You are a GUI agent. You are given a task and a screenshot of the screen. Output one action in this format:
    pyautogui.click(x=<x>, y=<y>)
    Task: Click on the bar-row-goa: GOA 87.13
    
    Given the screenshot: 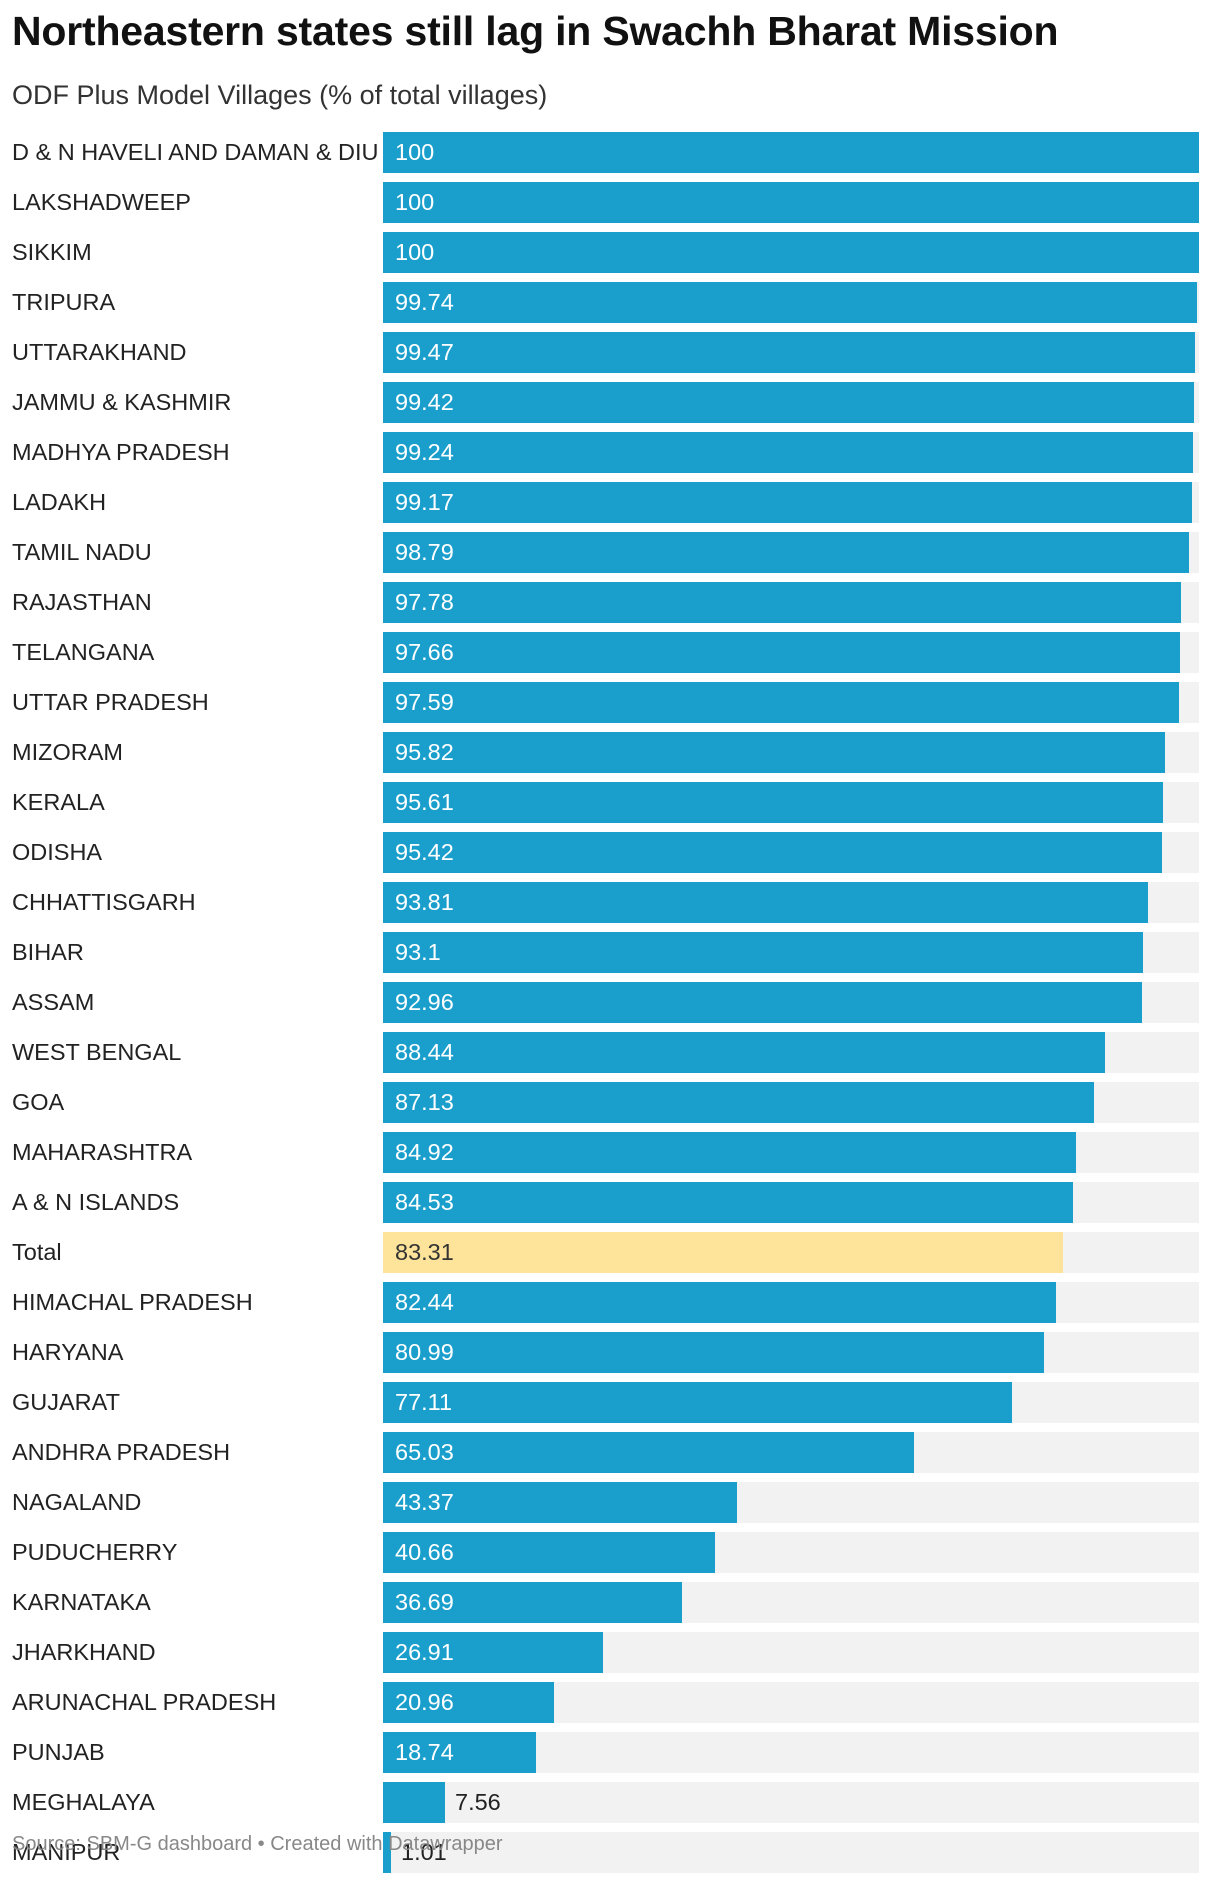 What is the action you would take?
    pyautogui.click(x=610, y=1102)
    